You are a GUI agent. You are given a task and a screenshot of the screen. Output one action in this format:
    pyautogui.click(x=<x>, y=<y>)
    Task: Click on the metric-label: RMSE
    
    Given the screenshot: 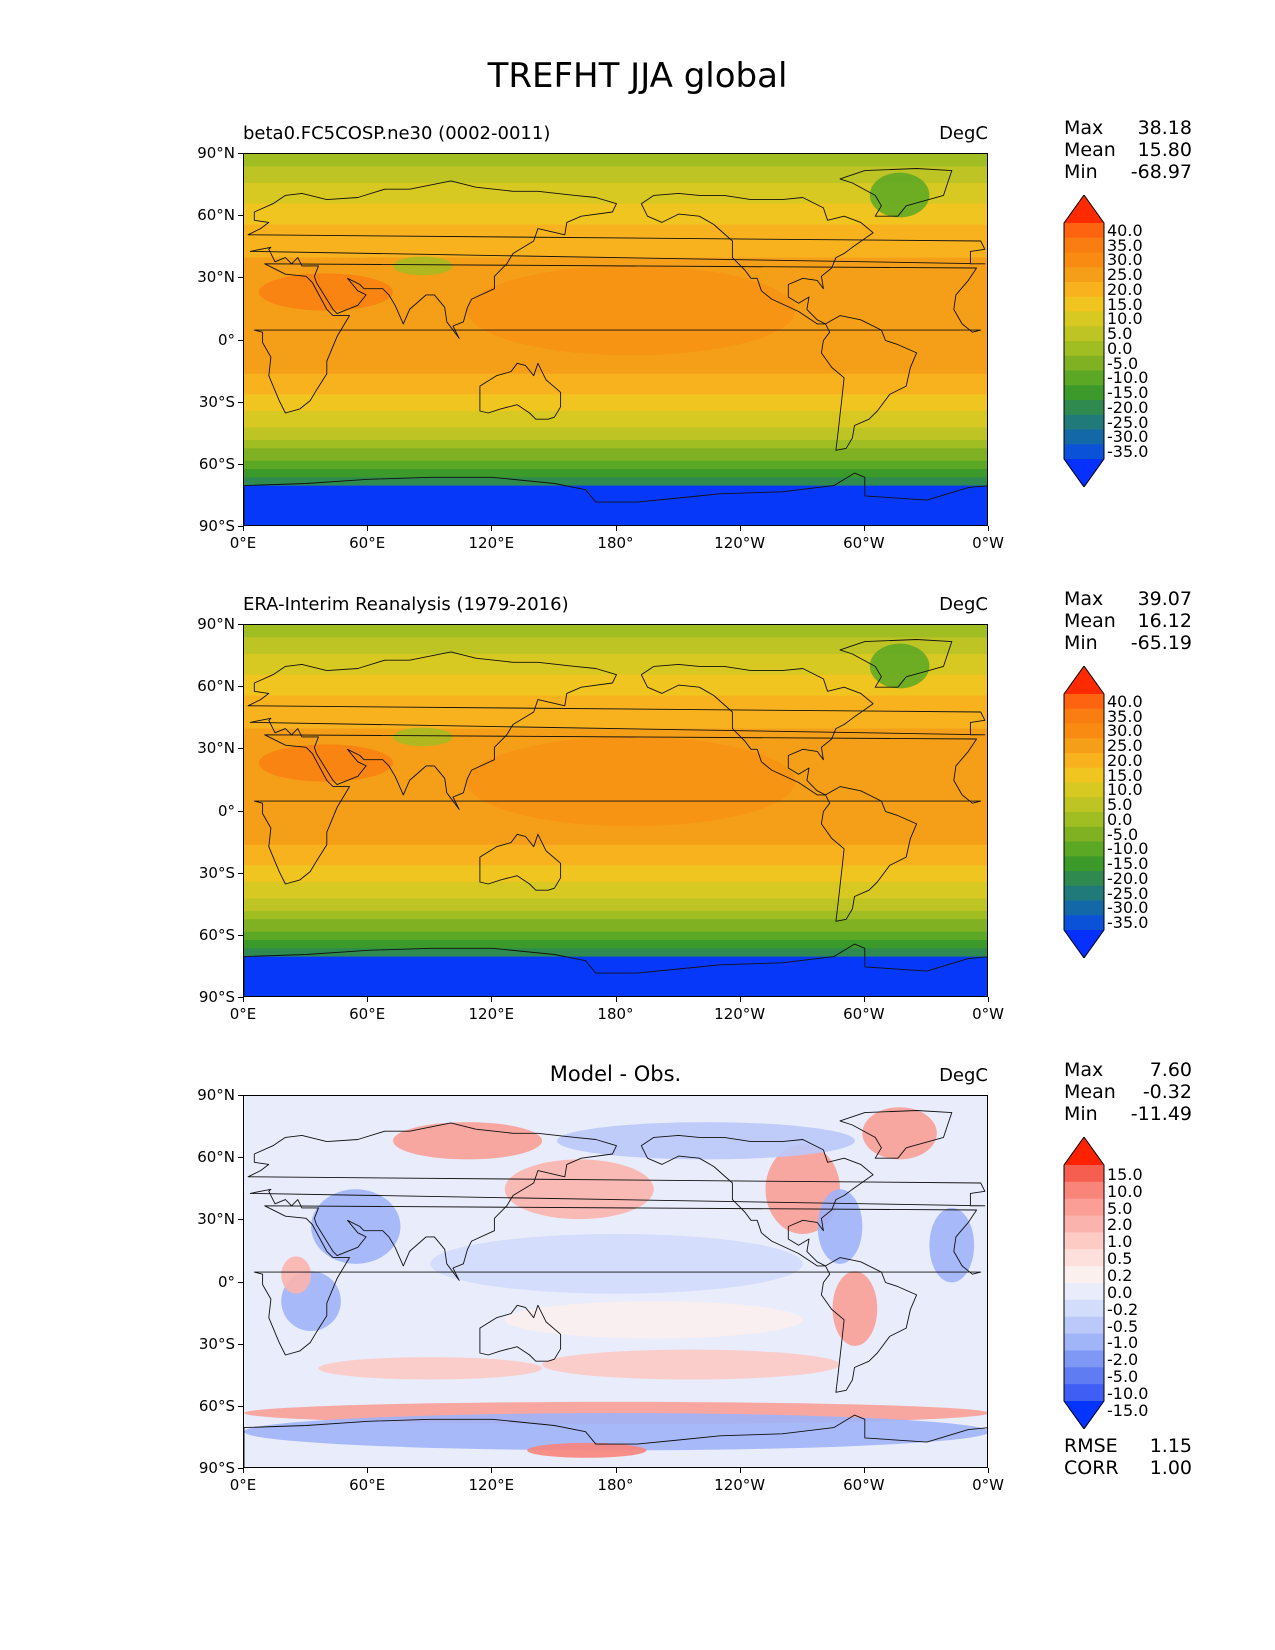 What is the action you would take?
    pyautogui.click(x=1091, y=1446)
    